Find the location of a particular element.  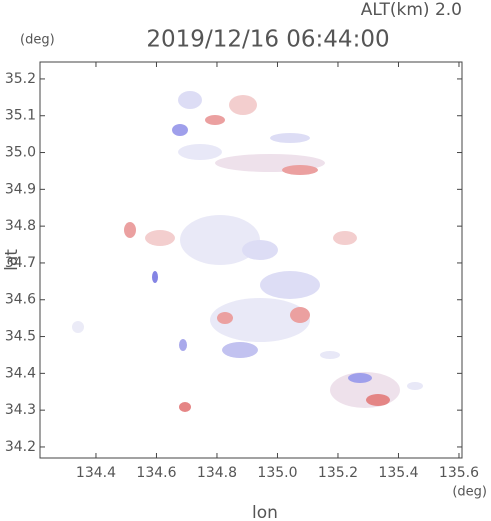

y-tick-label: 34.5 is located at coordinates (20, 337).